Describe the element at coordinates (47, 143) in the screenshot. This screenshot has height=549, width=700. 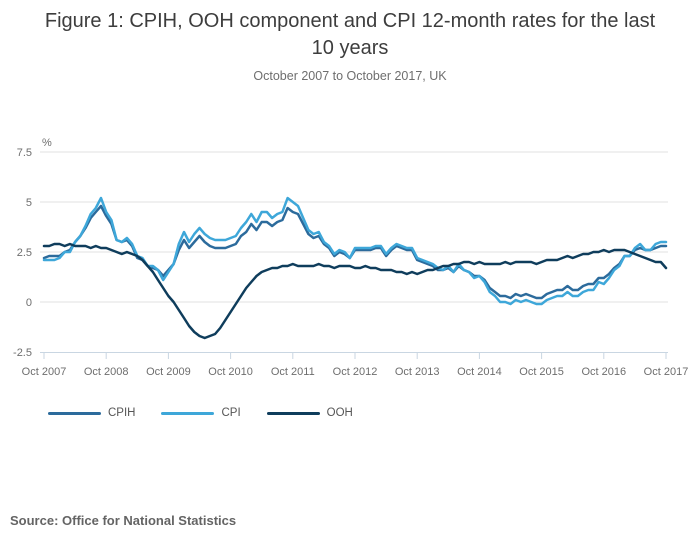
I see `y-axis-unit-label: %` at that location.